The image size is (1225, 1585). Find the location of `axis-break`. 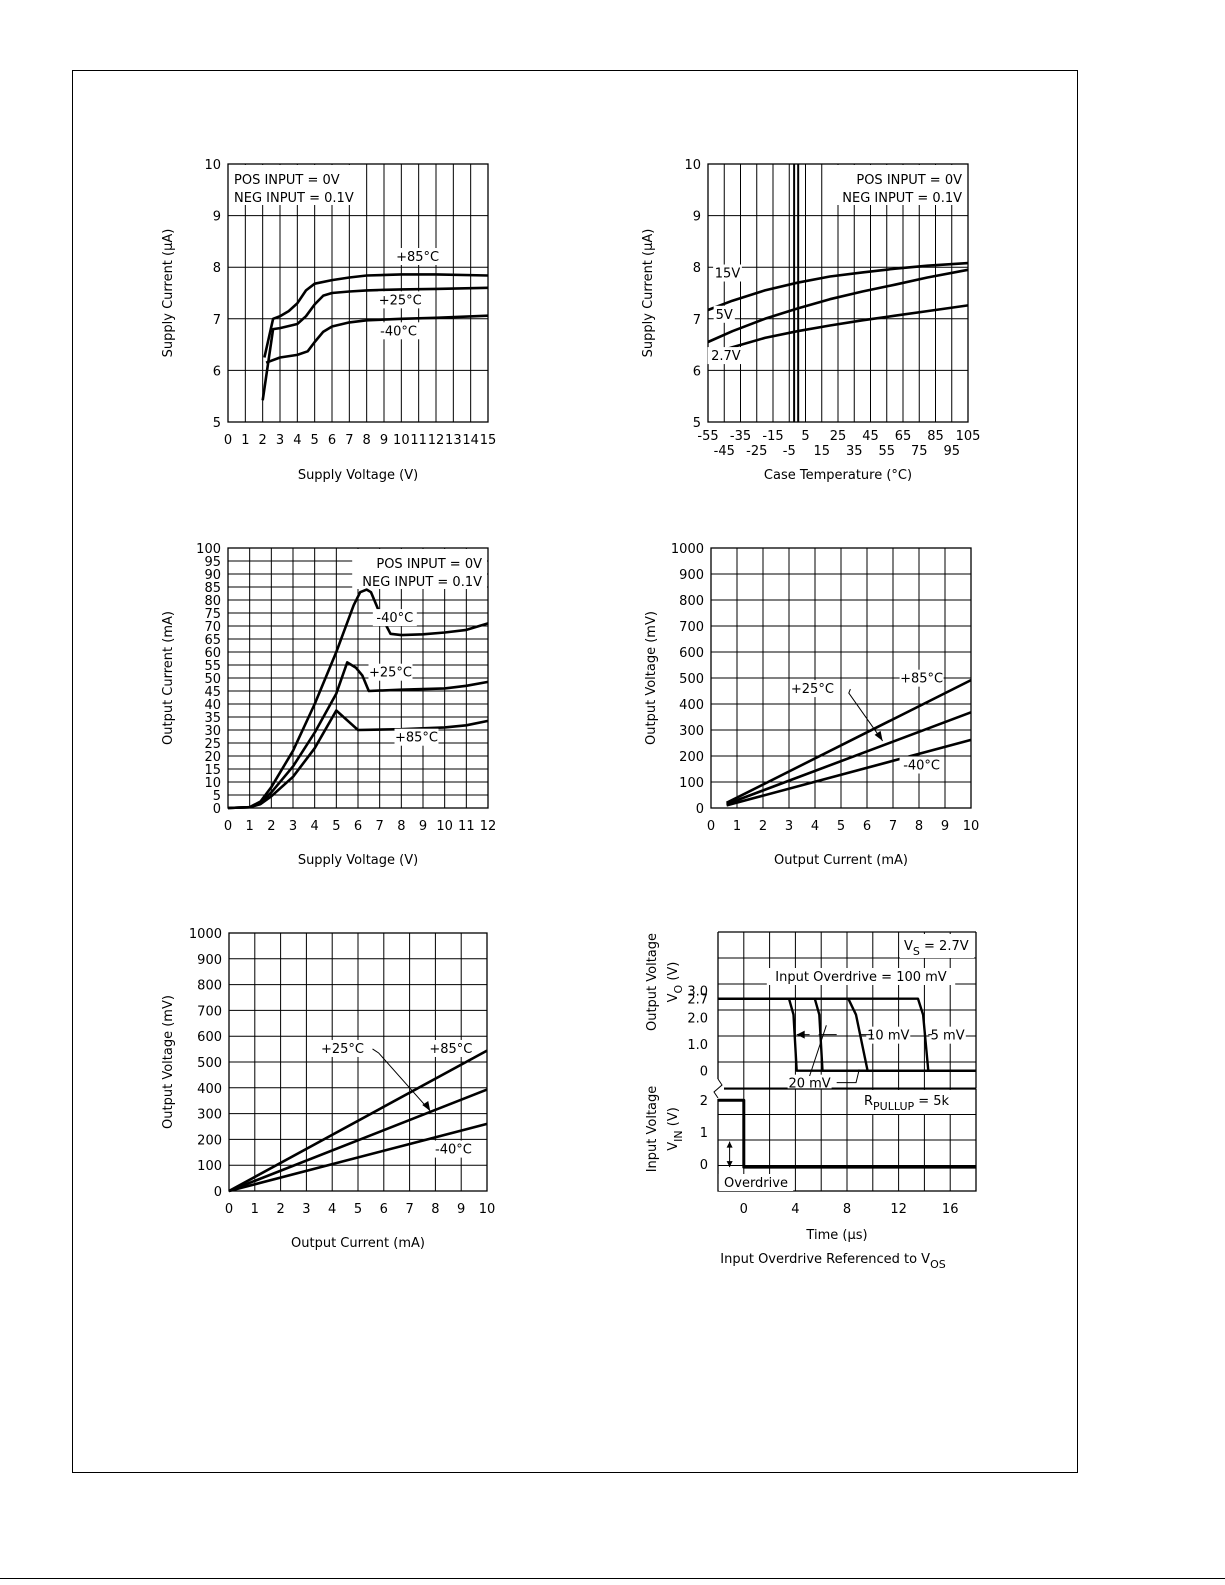

axis-break is located at coordinates (718, 1088).